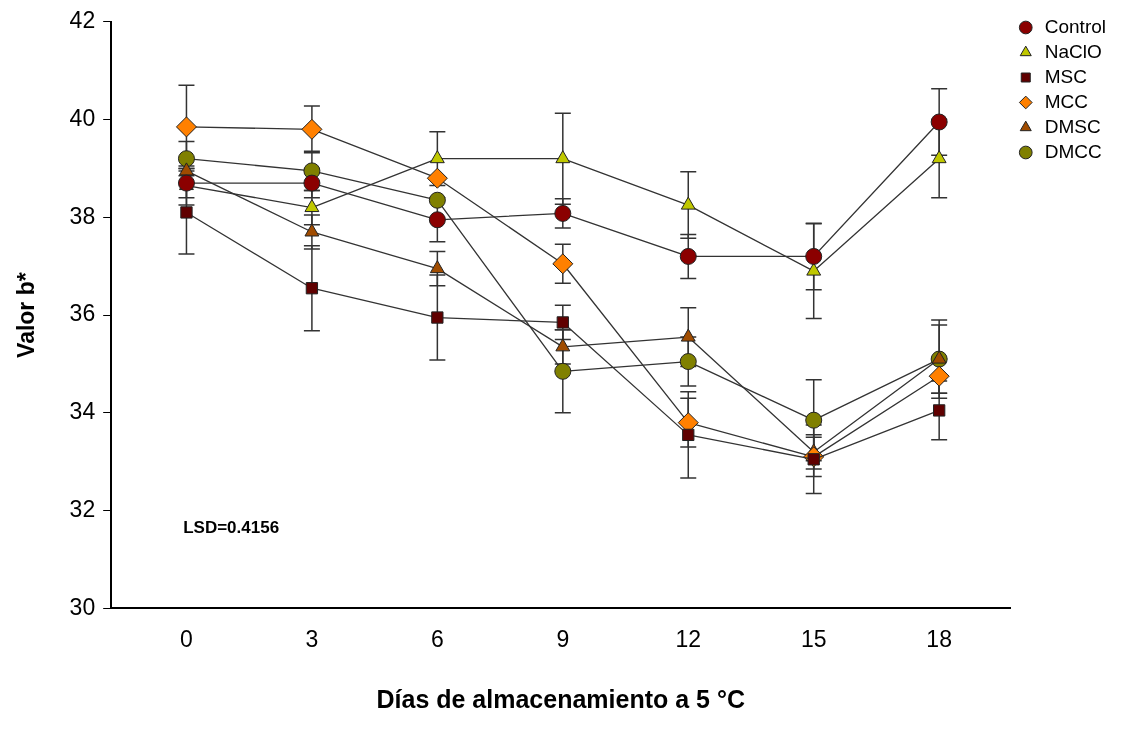 The image size is (1126, 730). What do you see at coordinates (563, 638) in the screenshot?
I see `x-tick-label: 9` at bounding box center [563, 638].